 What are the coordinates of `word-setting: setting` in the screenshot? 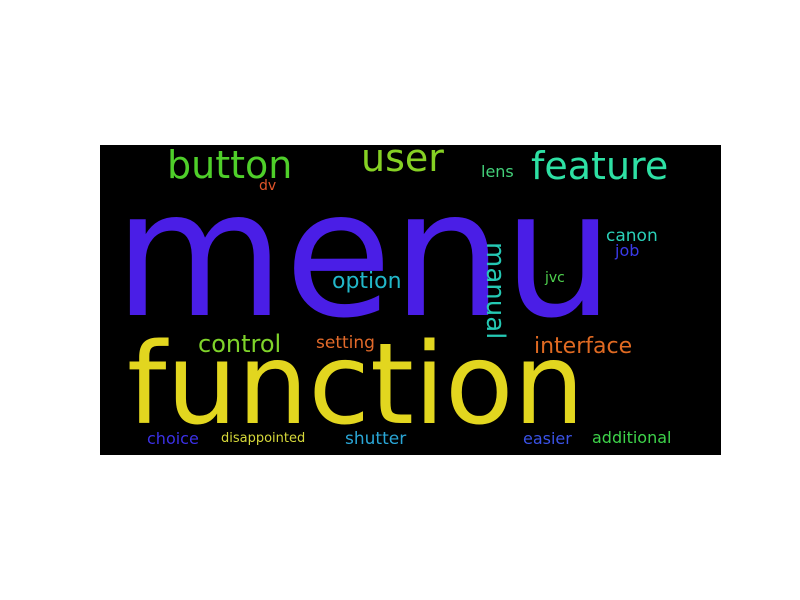 It's located at (345, 343).